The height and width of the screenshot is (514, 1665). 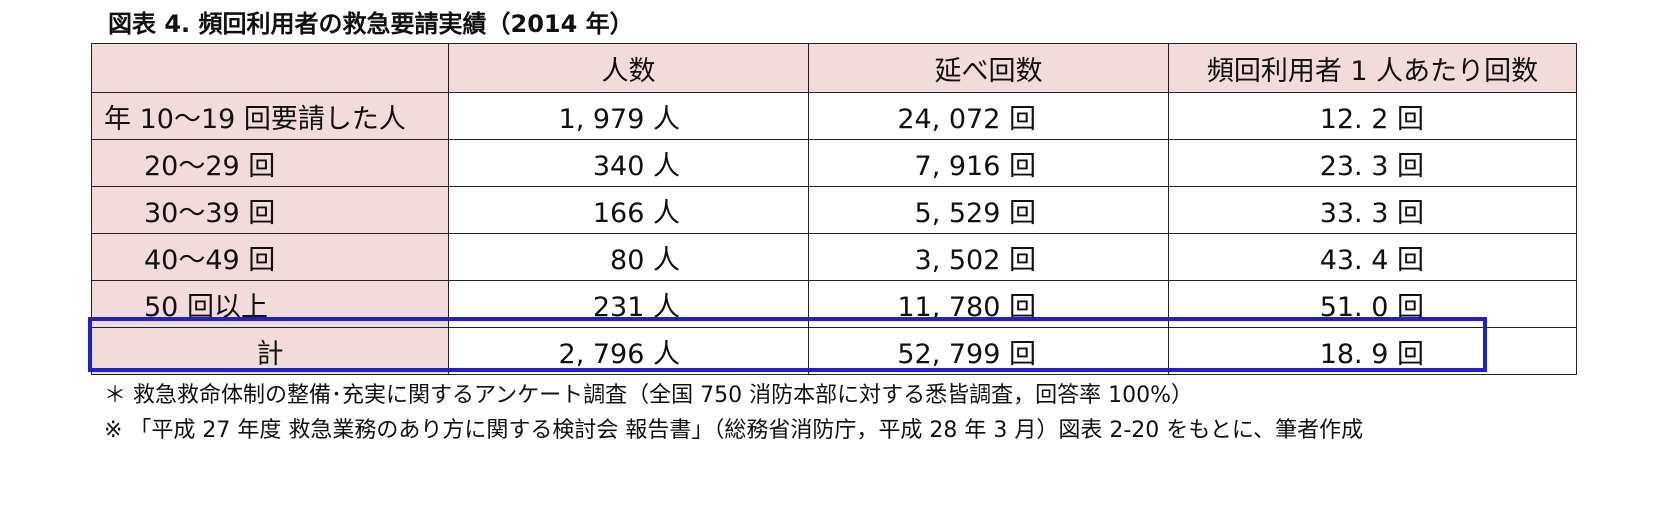 What do you see at coordinates (628, 257) in the screenshot?
I see `people-count: 80 人` at bounding box center [628, 257].